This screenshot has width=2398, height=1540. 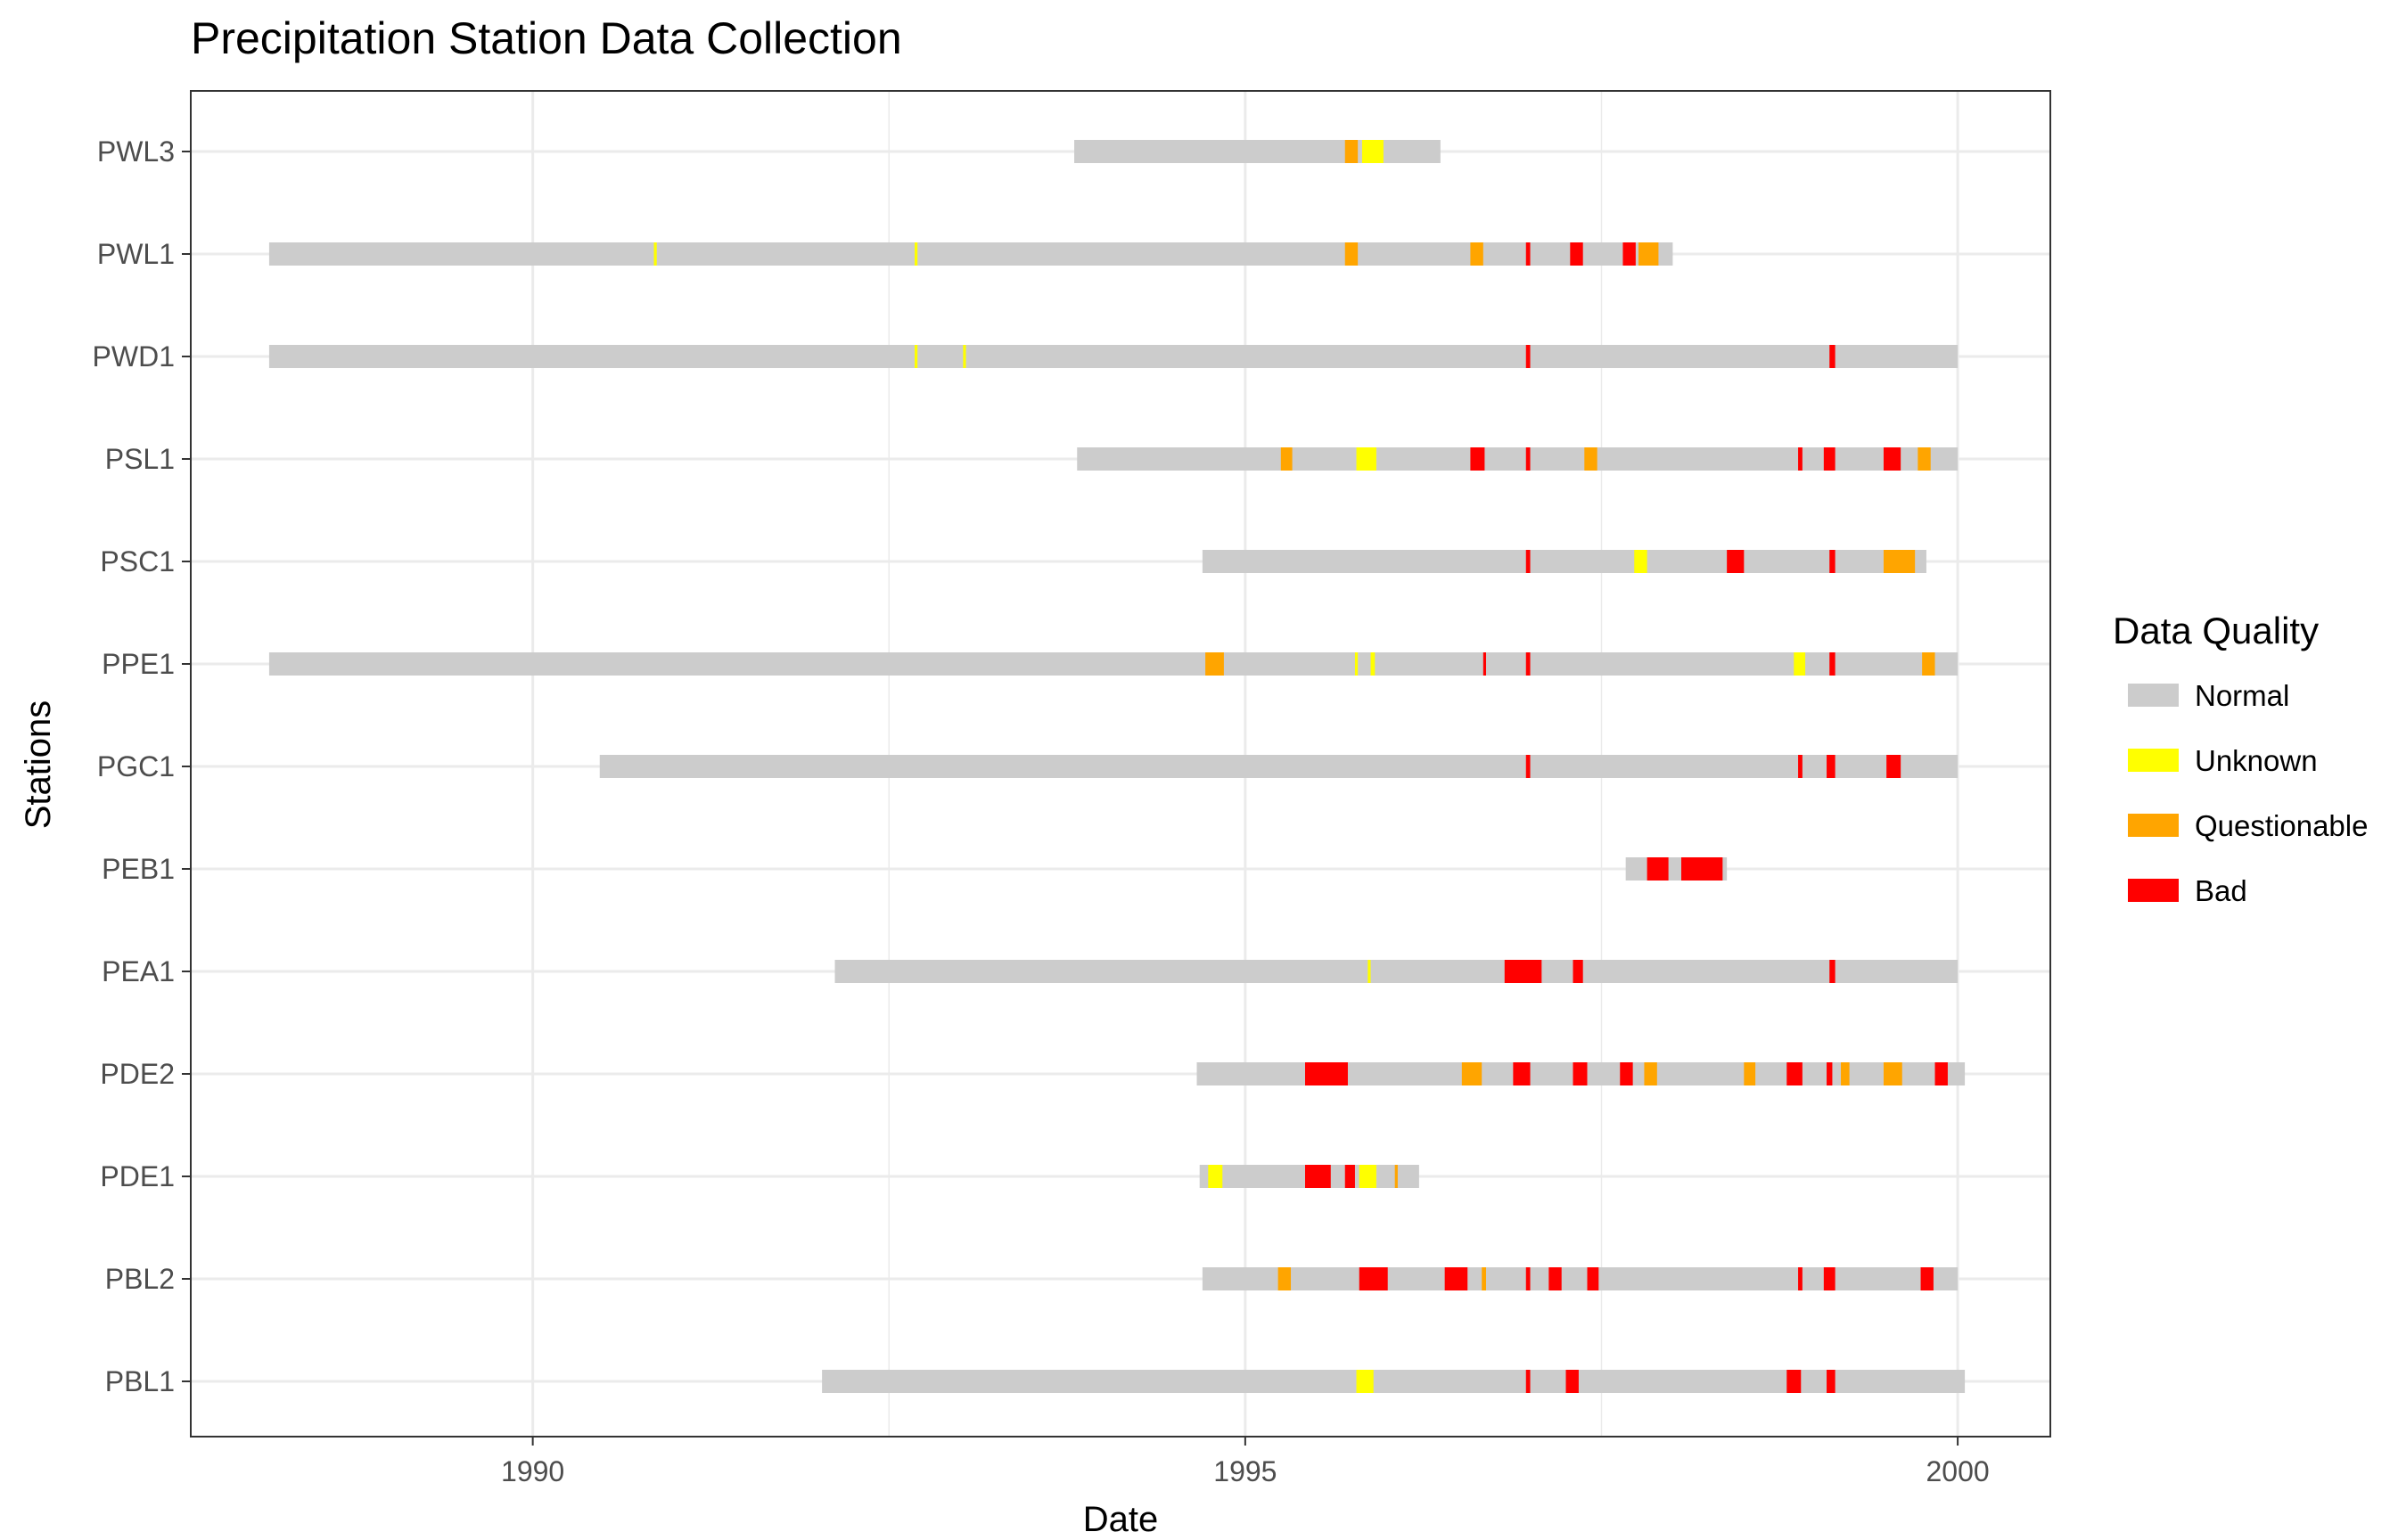 I want to click on station-row-pbl1, so click(x=1394, y=1381).